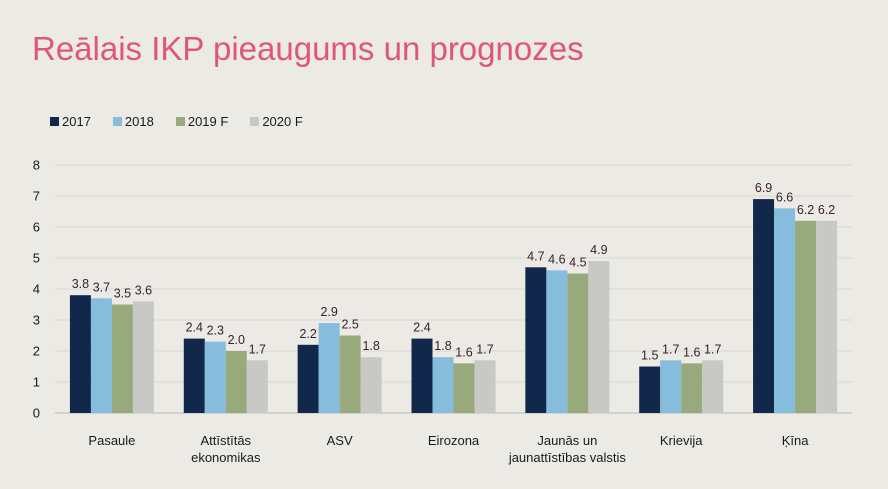  I want to click on chart-legend: 2017 2018 2019 F 2020 F, so click(187, 121).